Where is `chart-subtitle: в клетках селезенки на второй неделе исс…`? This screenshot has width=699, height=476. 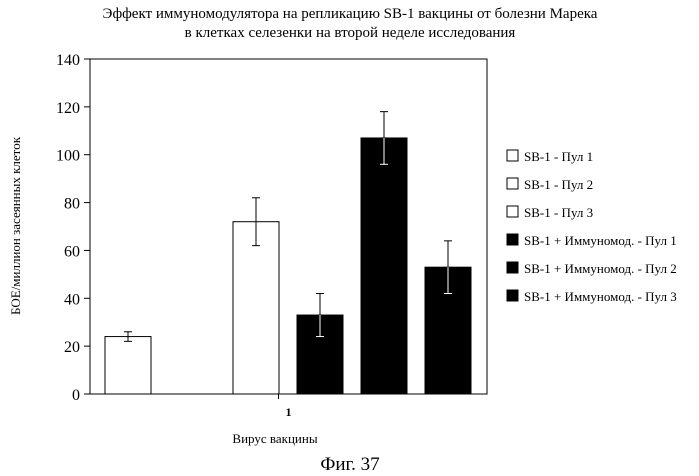
chart-subtitle: в клетках селезенки на второй неделе исс… is located at coordinates (350, 33).